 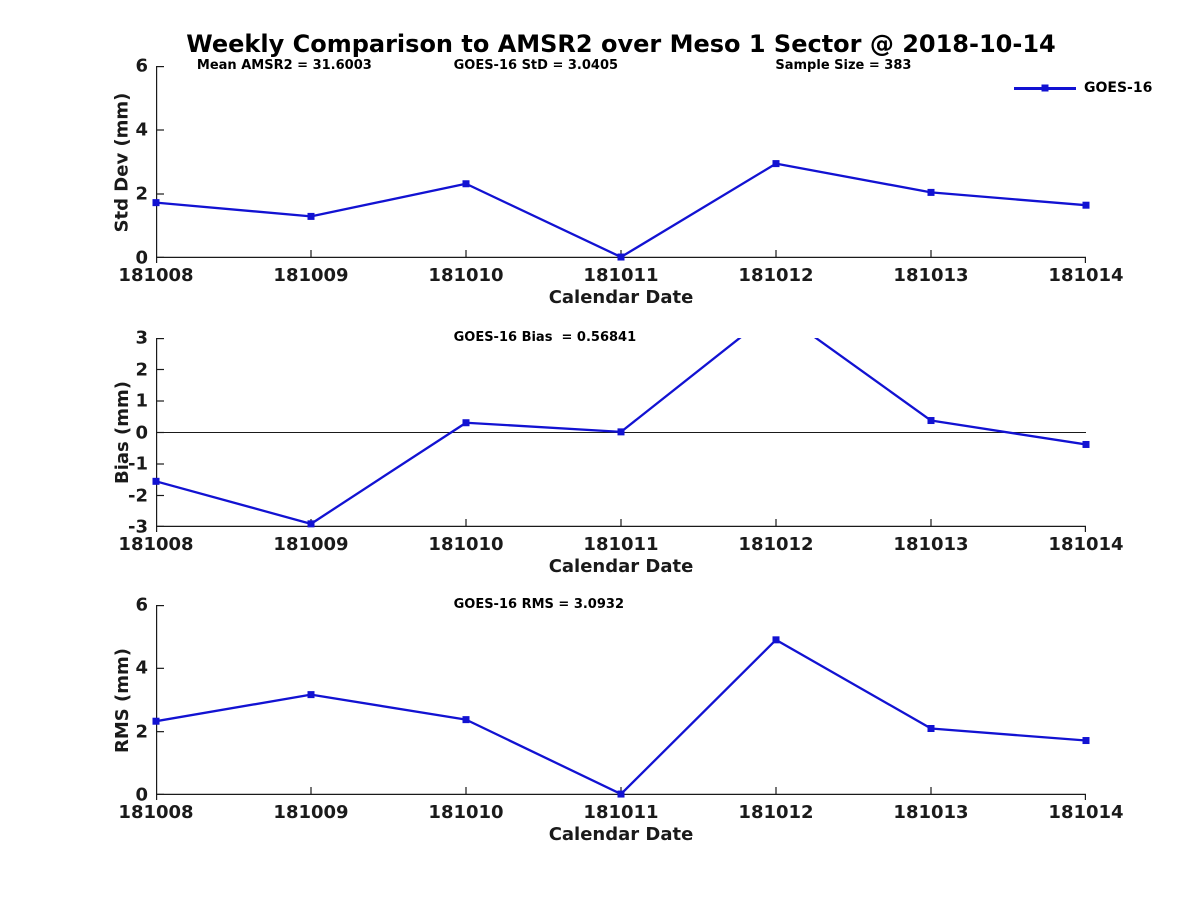 I want to click on legend: GOES-16, so click(x=1083, y=88).